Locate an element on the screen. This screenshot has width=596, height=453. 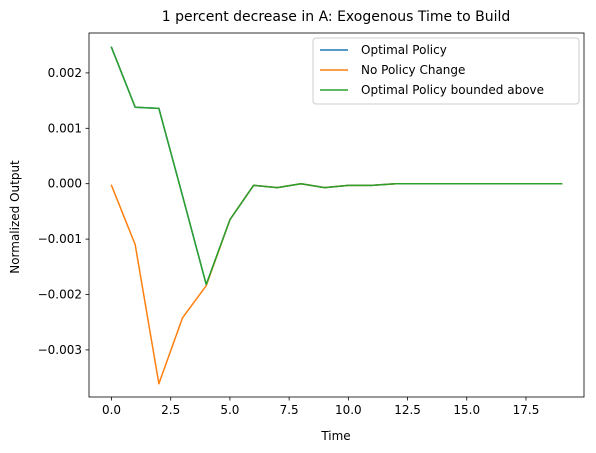
legend-box is located at coordinates (446, 71).